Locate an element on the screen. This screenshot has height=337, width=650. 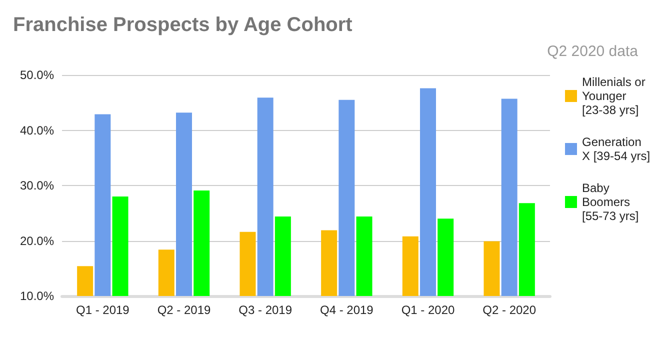
y-tick-label: 40.0% is located at coordinates (37, 130).